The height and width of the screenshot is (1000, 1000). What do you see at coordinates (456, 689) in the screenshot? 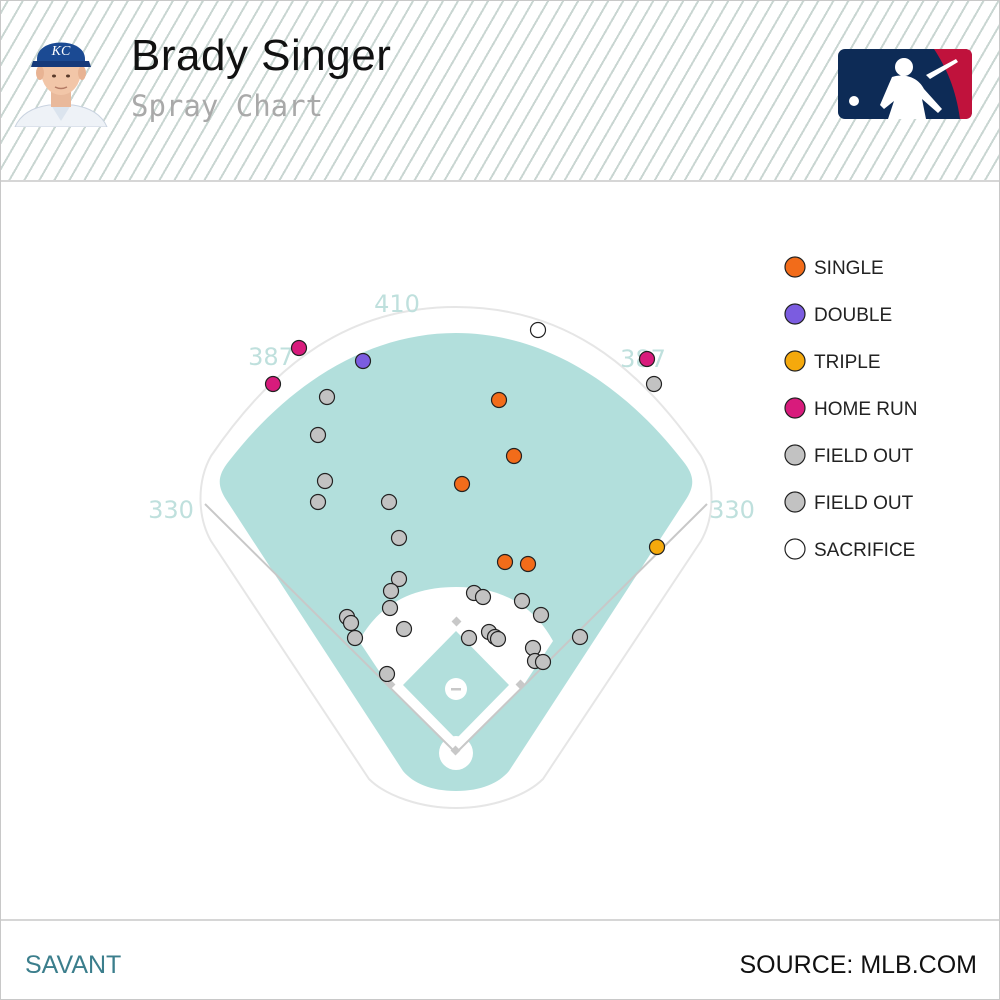
I see `pitching-rubber` at bounding box center [456, 689].